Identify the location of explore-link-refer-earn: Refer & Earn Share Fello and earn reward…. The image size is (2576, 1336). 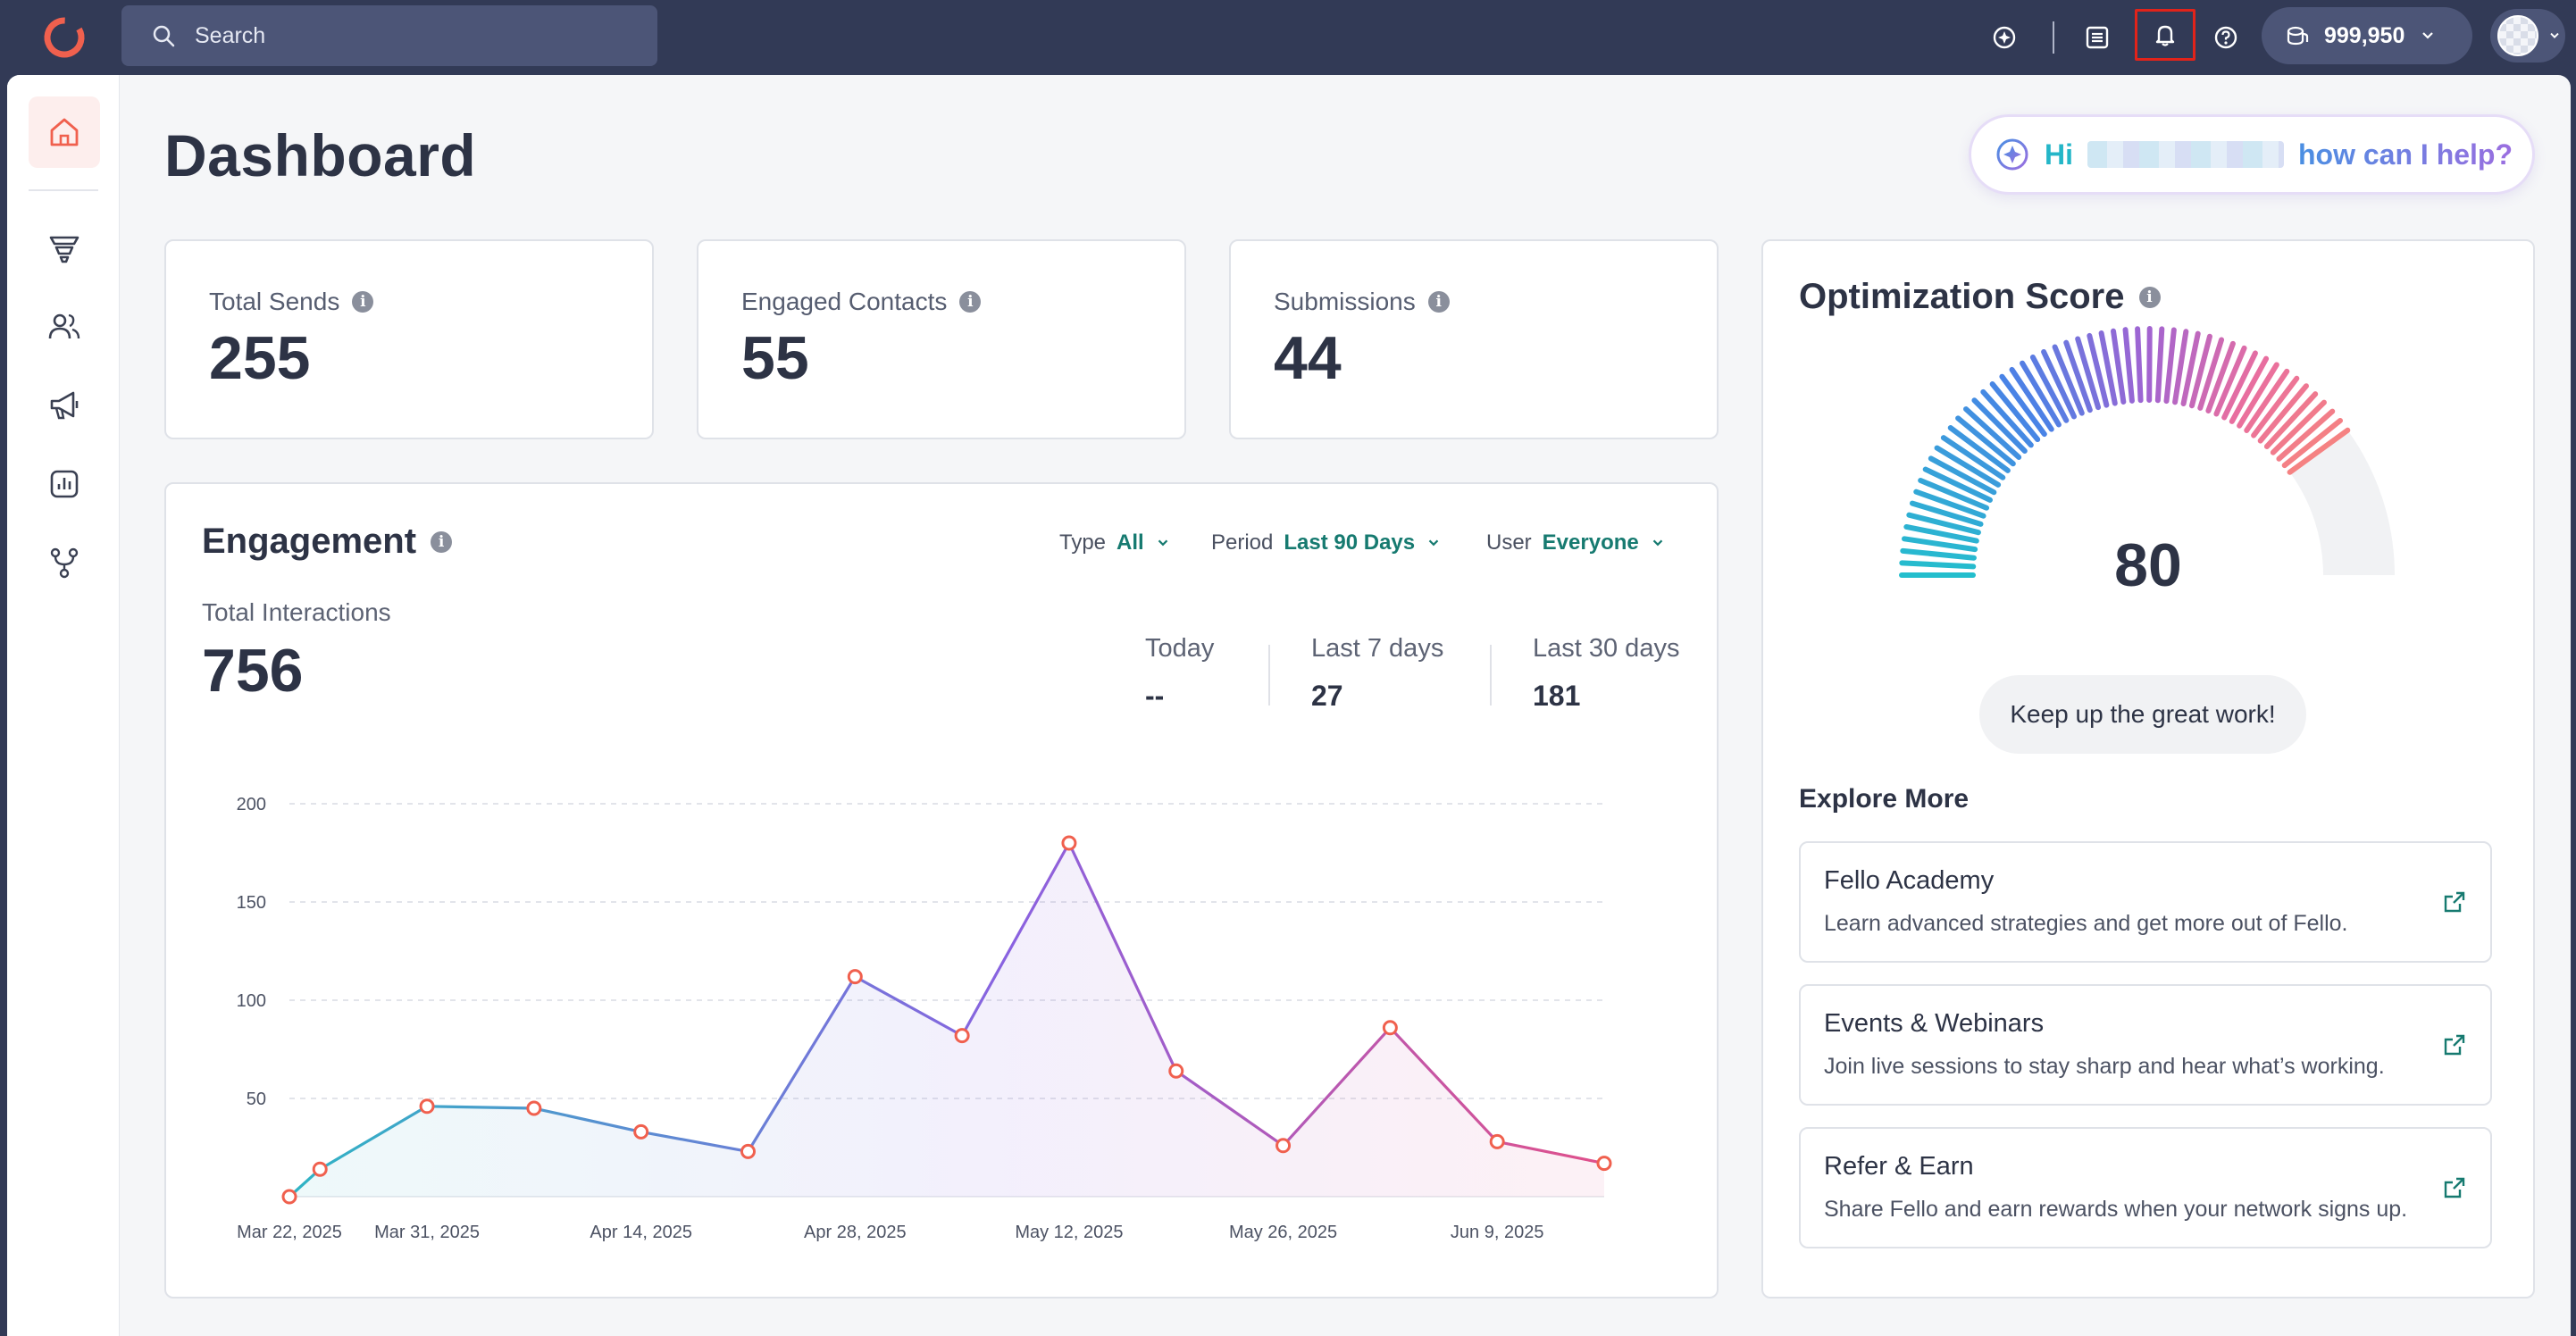
(2145, 1187).